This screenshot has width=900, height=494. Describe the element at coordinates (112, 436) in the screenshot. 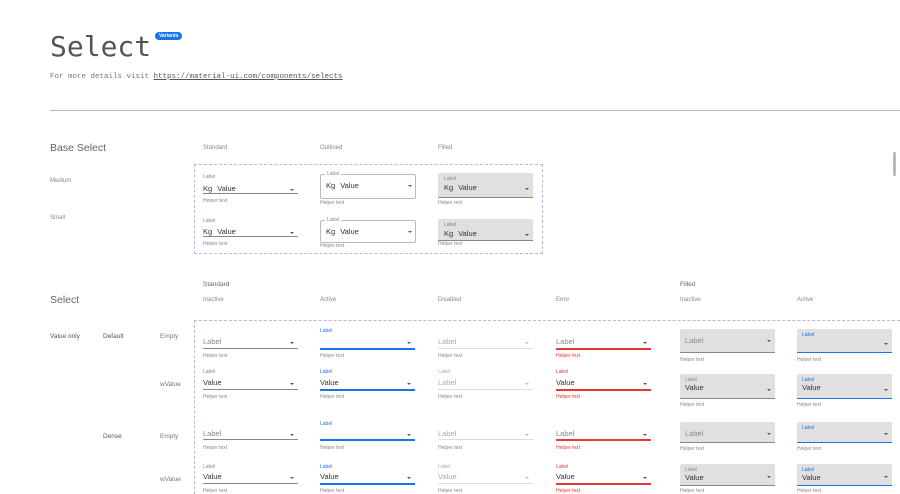

I see `density-label: Dense` at that location.